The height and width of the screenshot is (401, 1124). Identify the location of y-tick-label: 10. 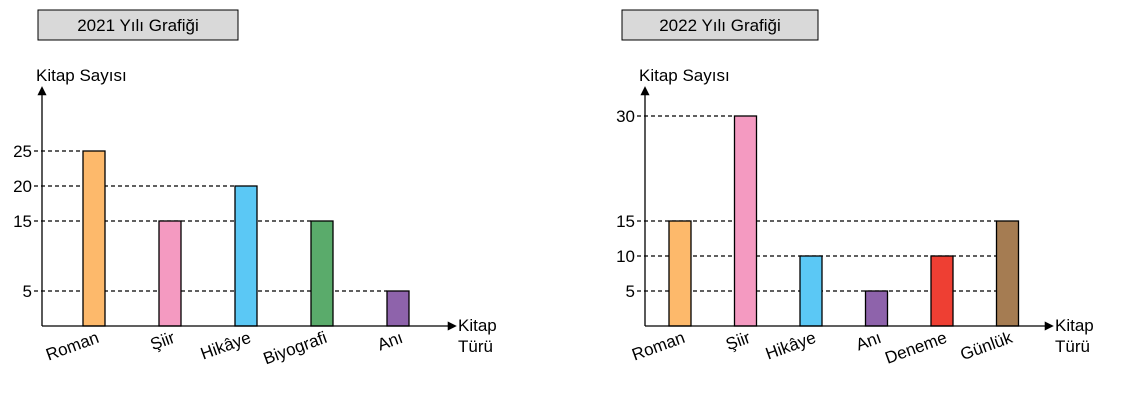
(625, 256).